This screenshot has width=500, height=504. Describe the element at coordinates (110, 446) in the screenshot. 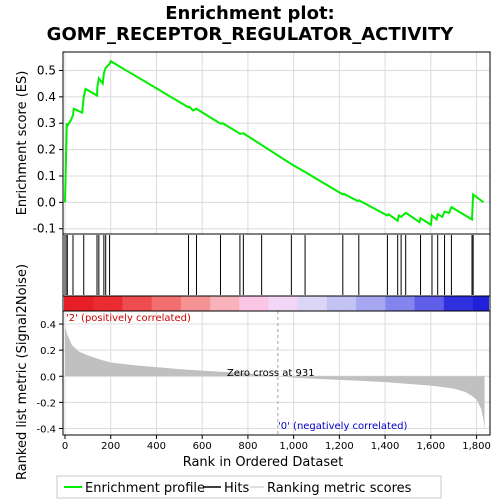

I see `x-tick-label-1: 200` at that location.